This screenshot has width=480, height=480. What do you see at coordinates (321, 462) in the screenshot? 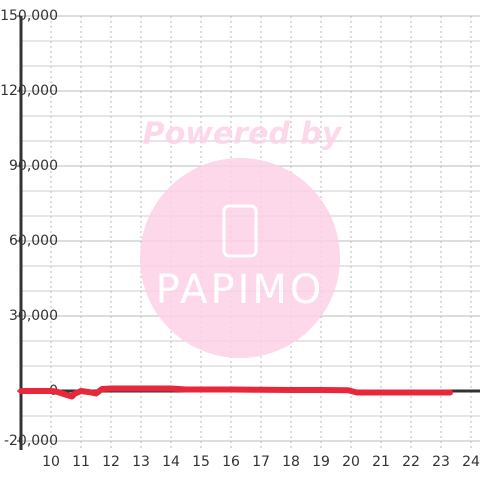
I see `x-tick-label: 19` at bounding box center [321, 462].